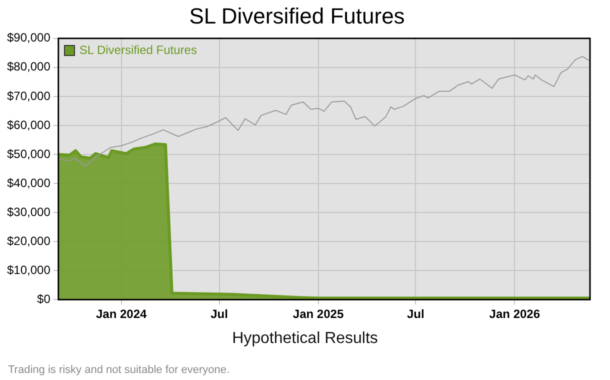  Describe the element at coordinates (28, 67) in the screenshot. I see `y-tick-label: $80,000` at that location.